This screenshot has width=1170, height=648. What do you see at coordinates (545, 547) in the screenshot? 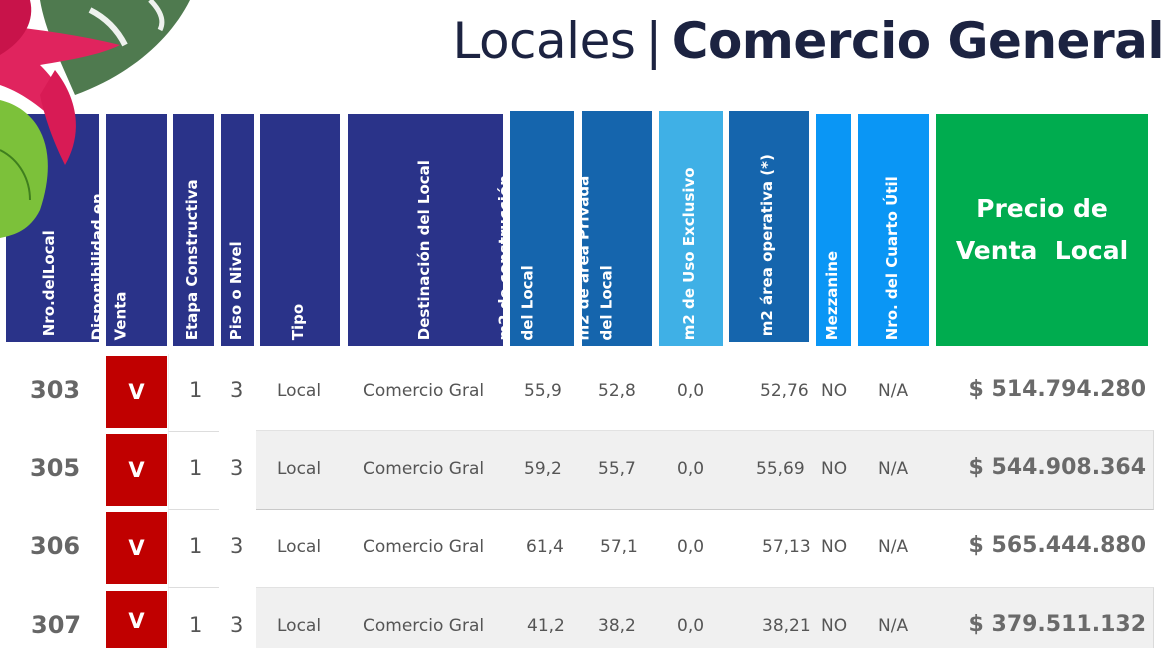
I see `m2-construccion: 61,4` at bounding box center [545, 547].